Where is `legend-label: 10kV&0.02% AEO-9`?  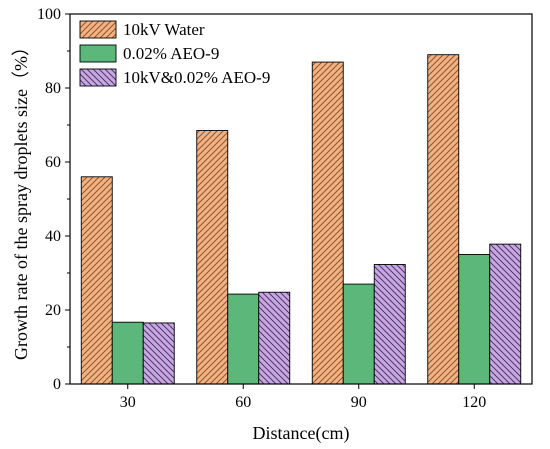
legend-label: 10kV&0.02% AEO-9 is located at coordinates (196, 77).